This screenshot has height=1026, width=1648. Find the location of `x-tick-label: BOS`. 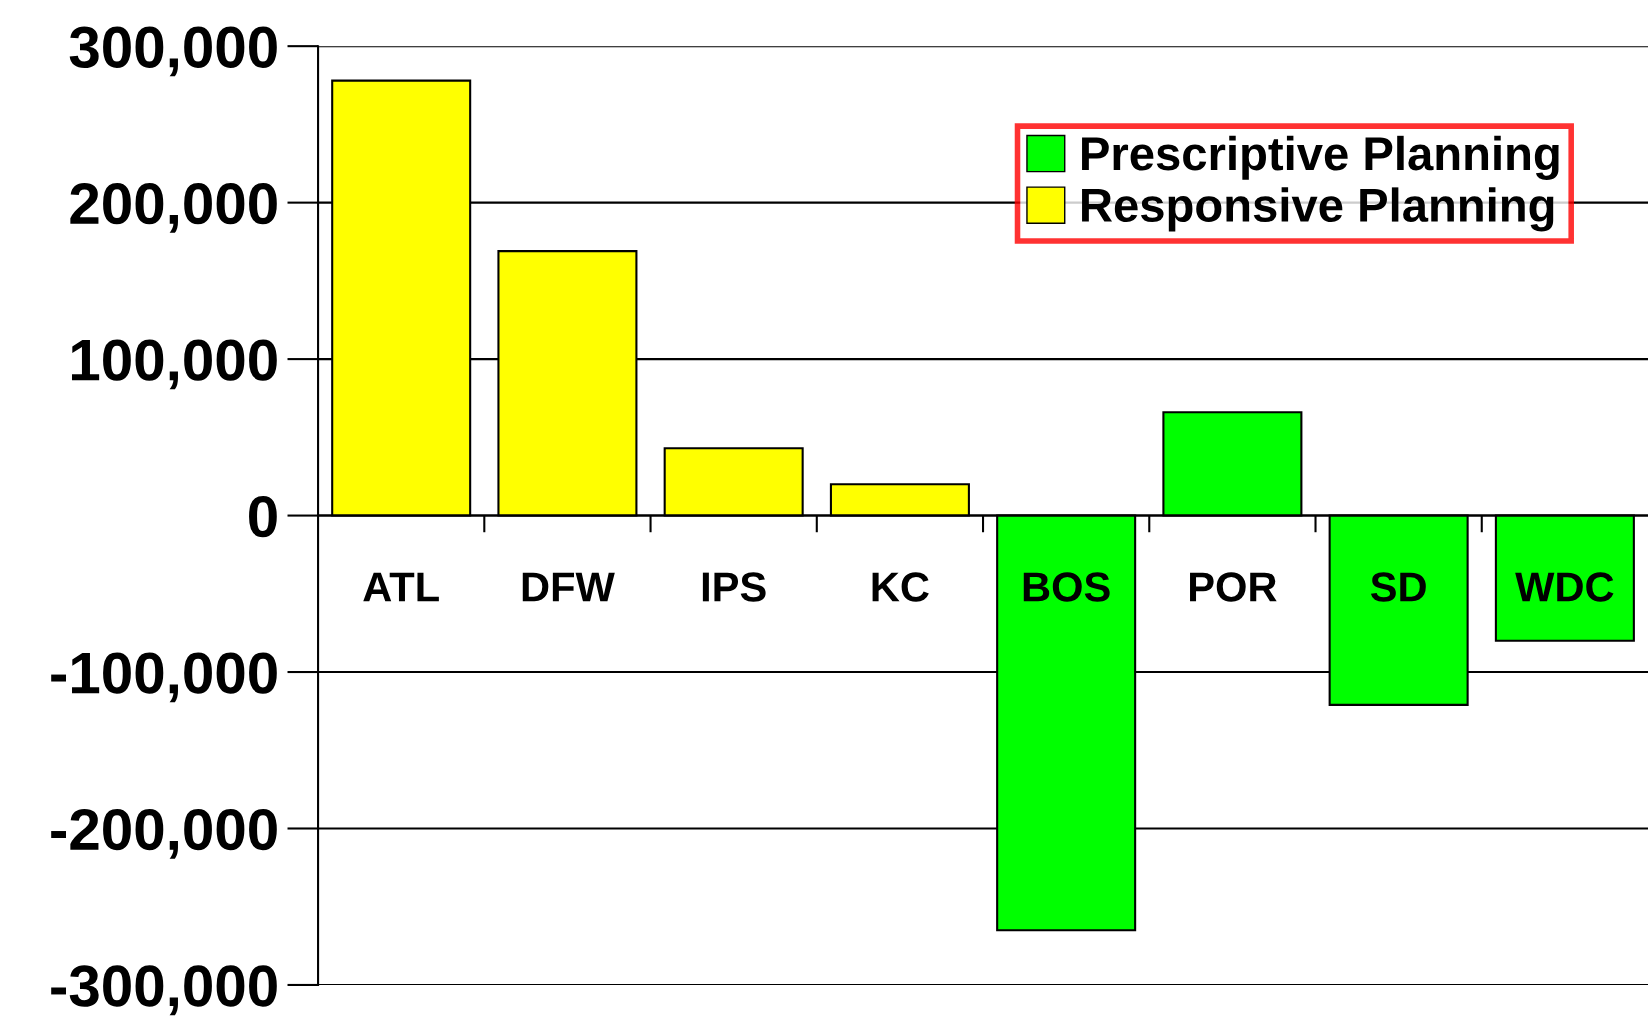

x-tick-label: BOS is located at coordinates (1066, 587).